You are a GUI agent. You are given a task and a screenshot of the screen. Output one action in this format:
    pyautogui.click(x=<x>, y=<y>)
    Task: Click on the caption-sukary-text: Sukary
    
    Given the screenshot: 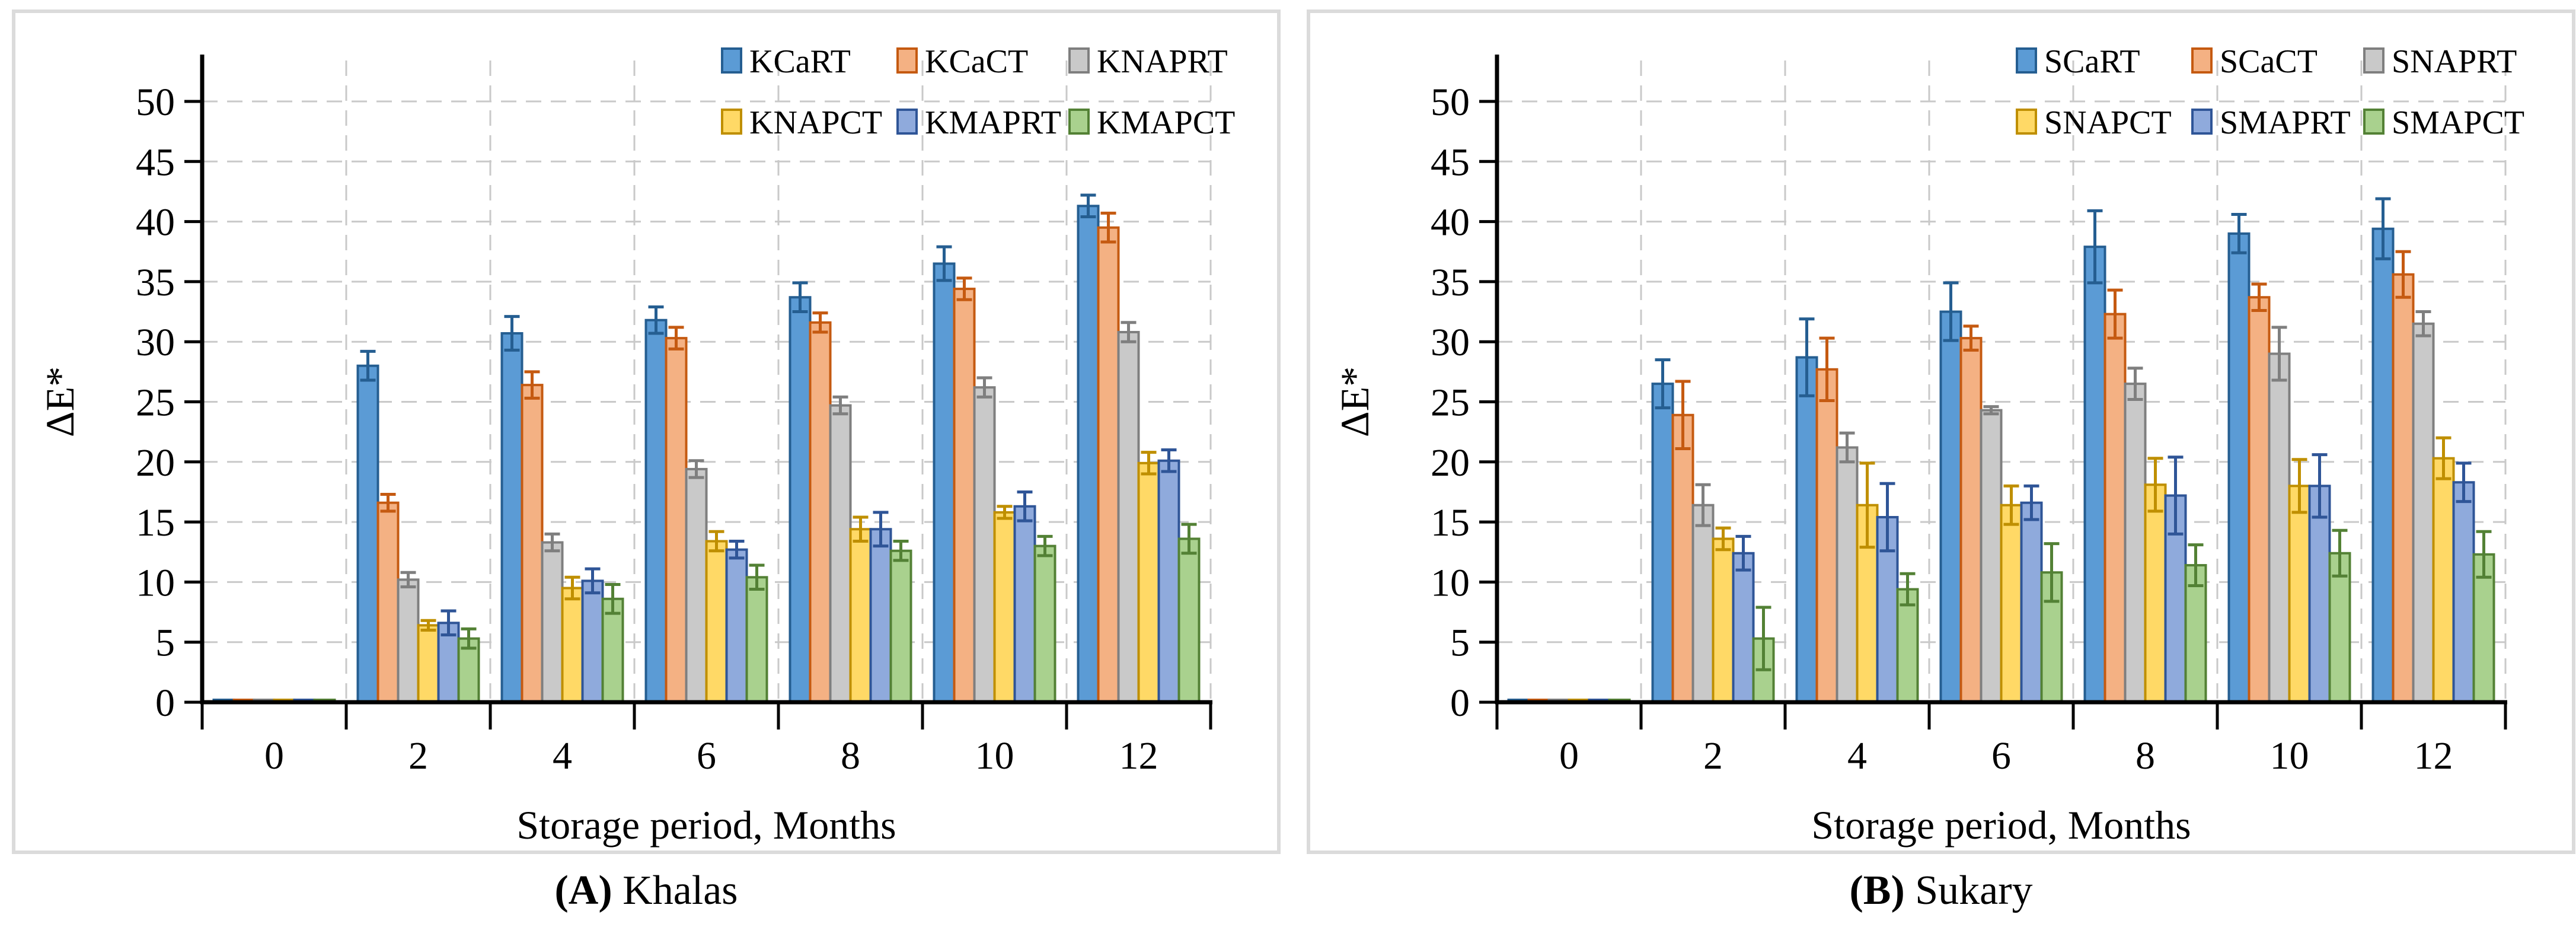 What is the action you would take?
    pyautogui.click(x=1968, y=891)
    